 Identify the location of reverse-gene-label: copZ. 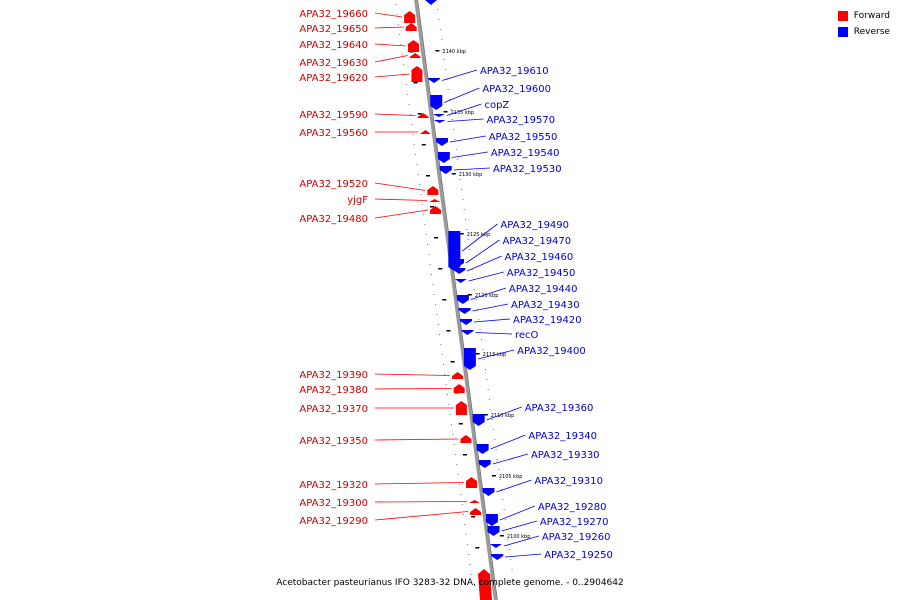
(496, 105).